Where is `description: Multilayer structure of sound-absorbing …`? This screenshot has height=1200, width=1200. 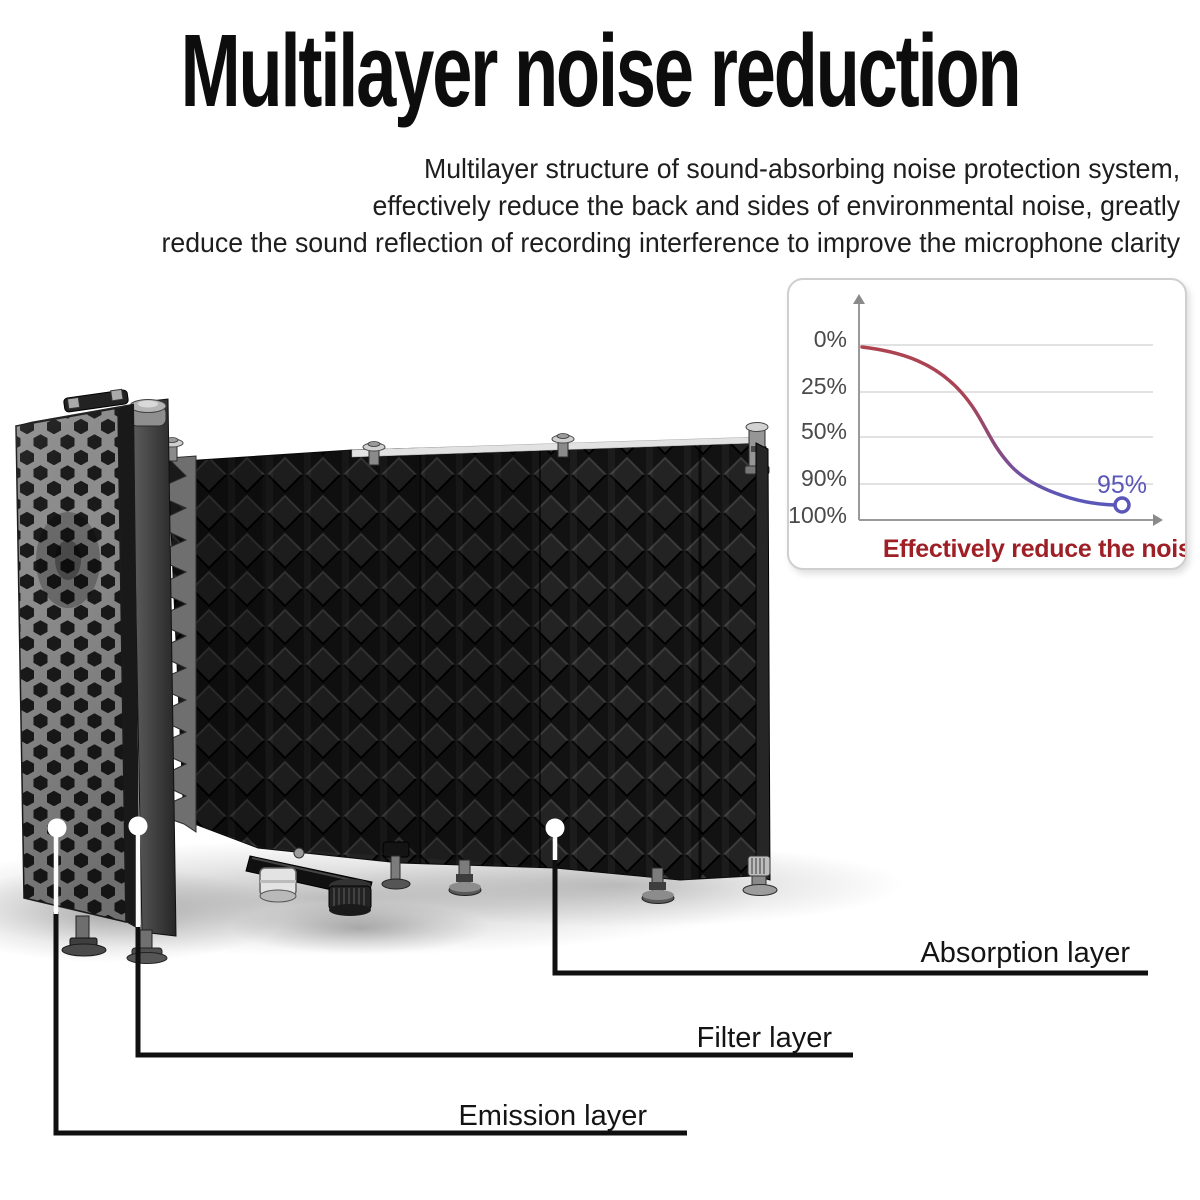
description: Multilayer structure of sound-absorbing … is located at coordinates (670, 205).